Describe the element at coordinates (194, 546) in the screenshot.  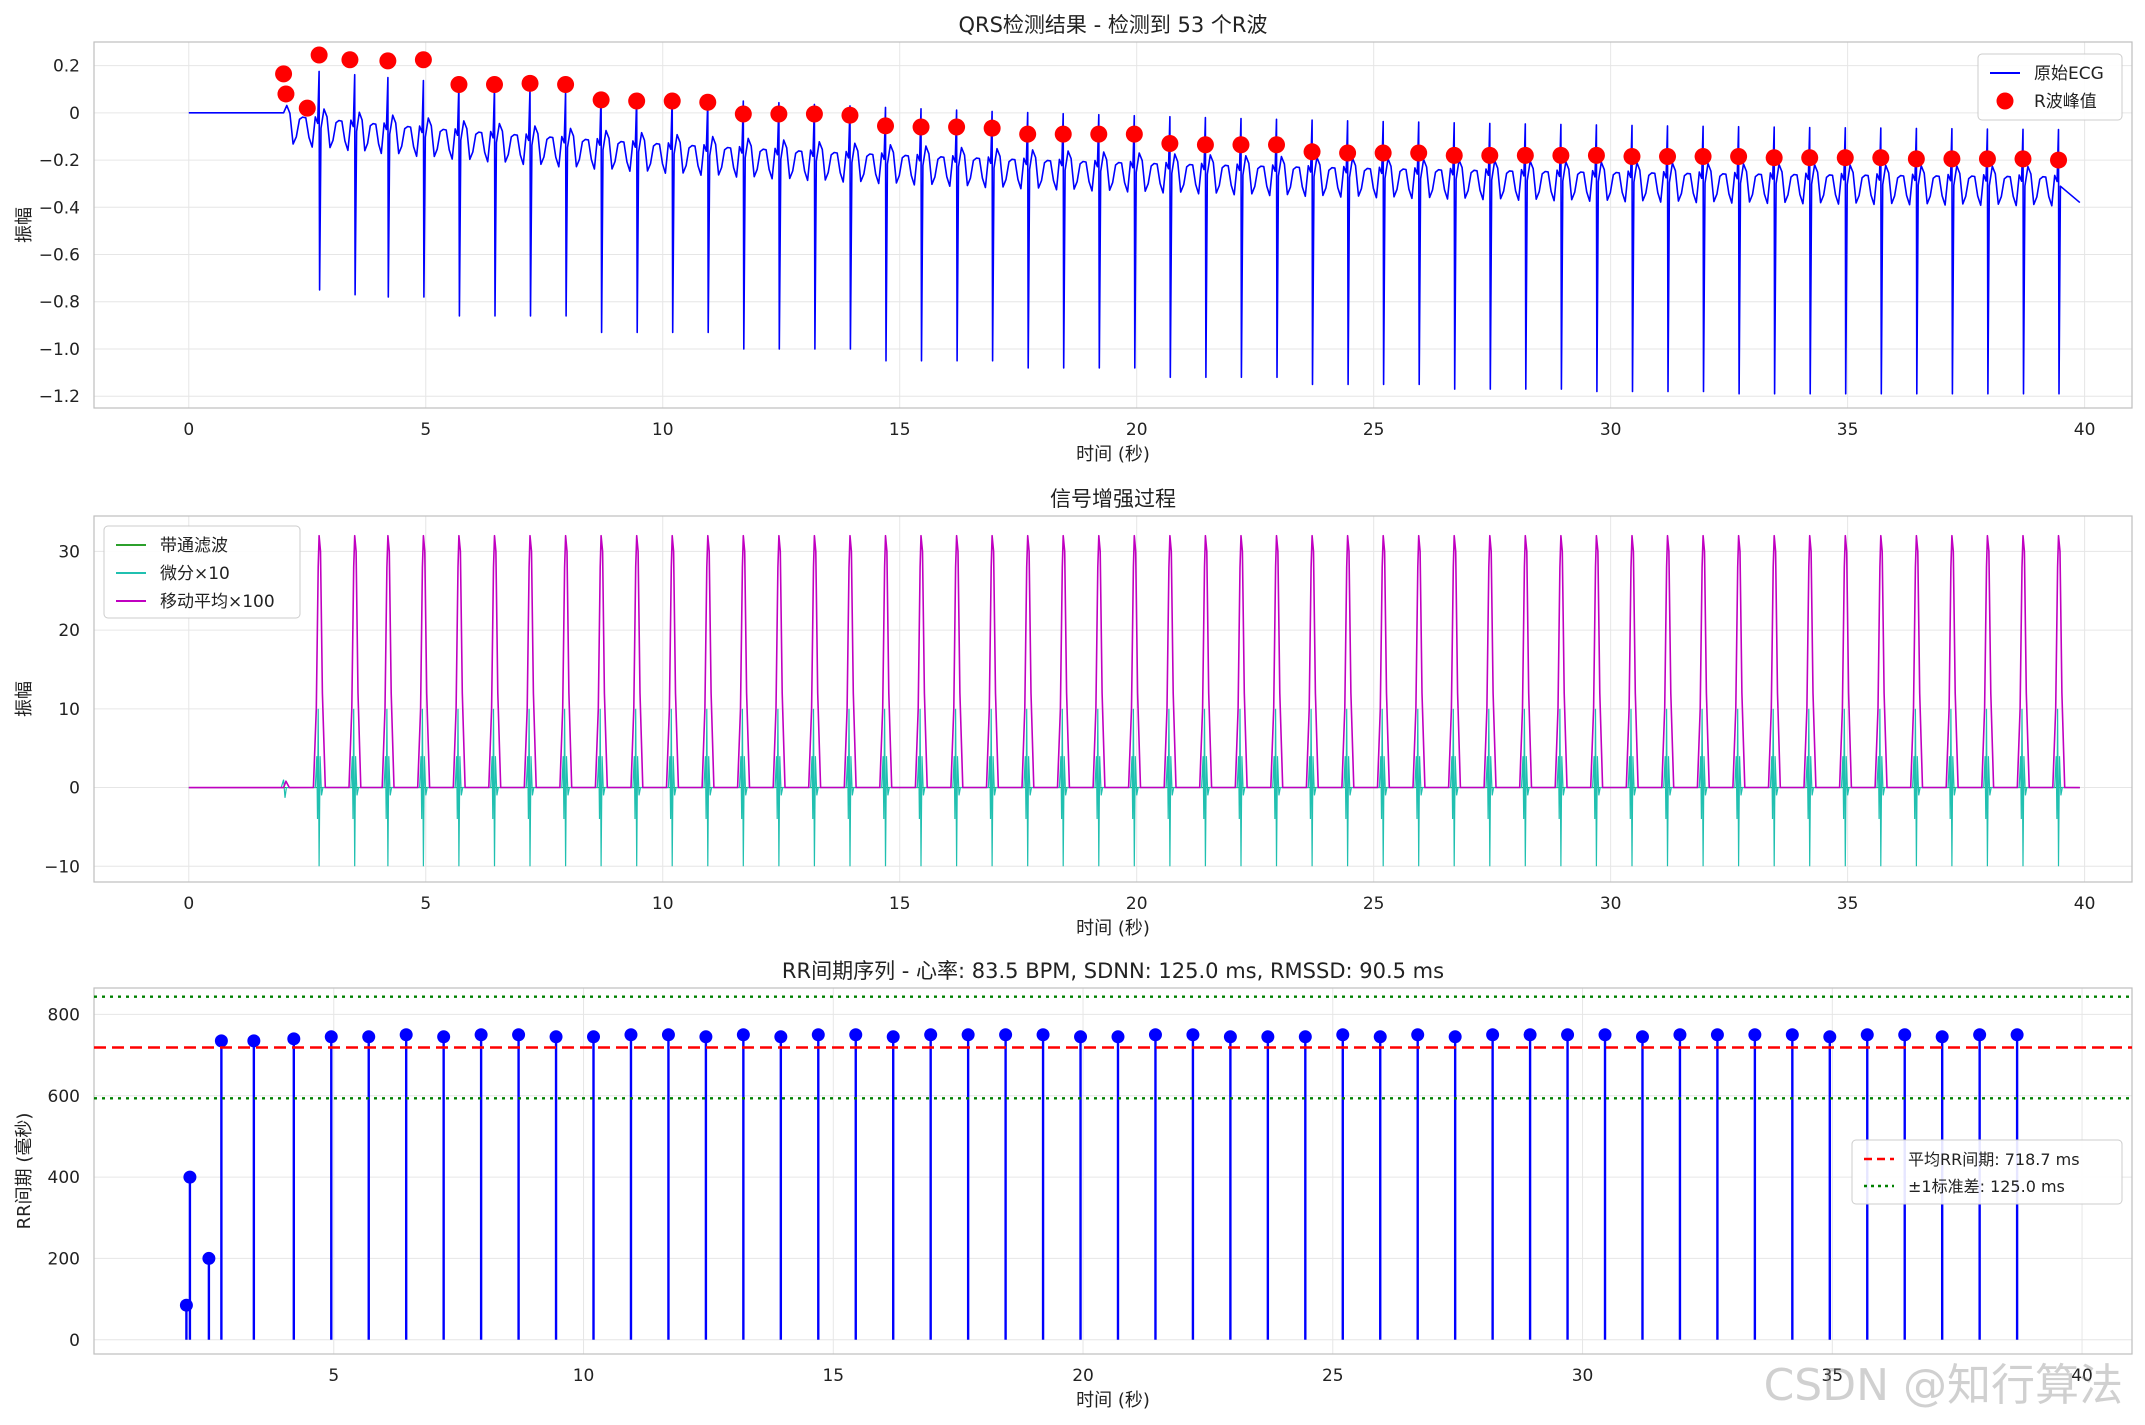
I see `legend-label: 带通滤波` at that location.